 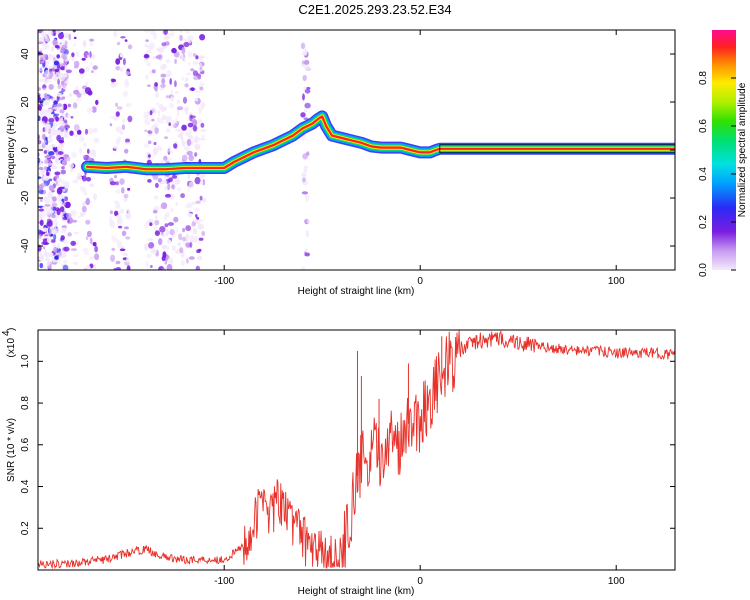 I want to click on snr-scale-close: ), so click(x=11, y=329).